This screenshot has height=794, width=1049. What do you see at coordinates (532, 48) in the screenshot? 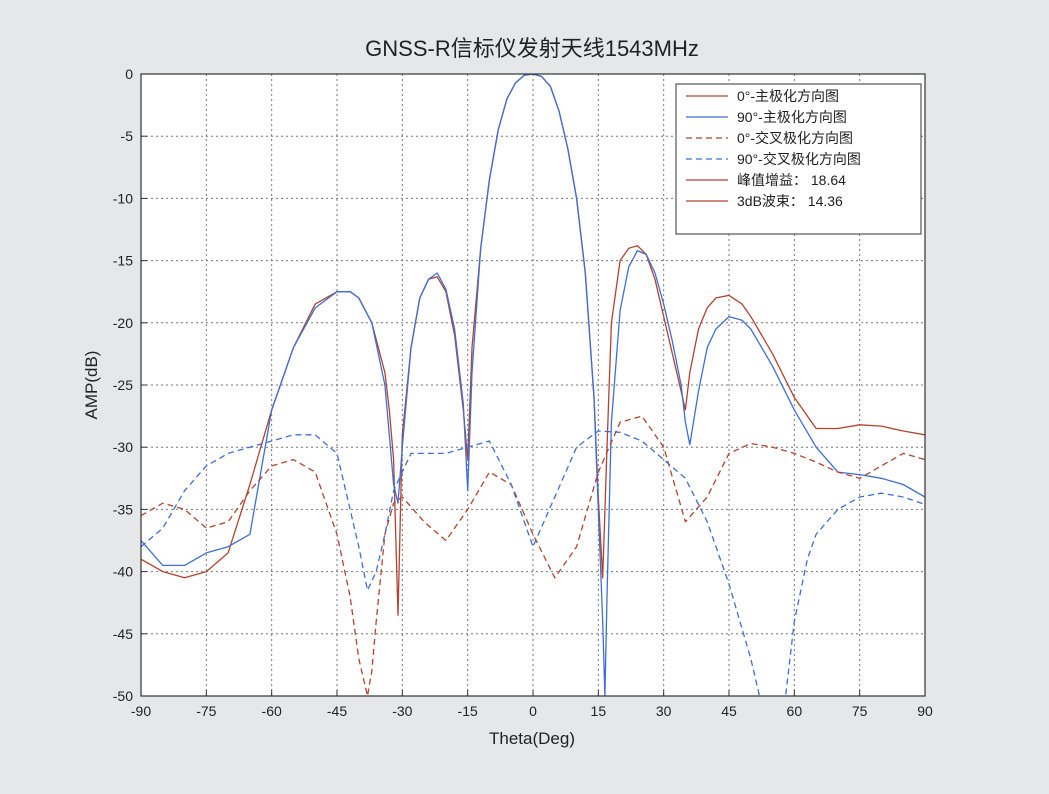
I see `chart-title: GNSS-R信标仪发射天线1543MHz` at bounding box center [532, 48].